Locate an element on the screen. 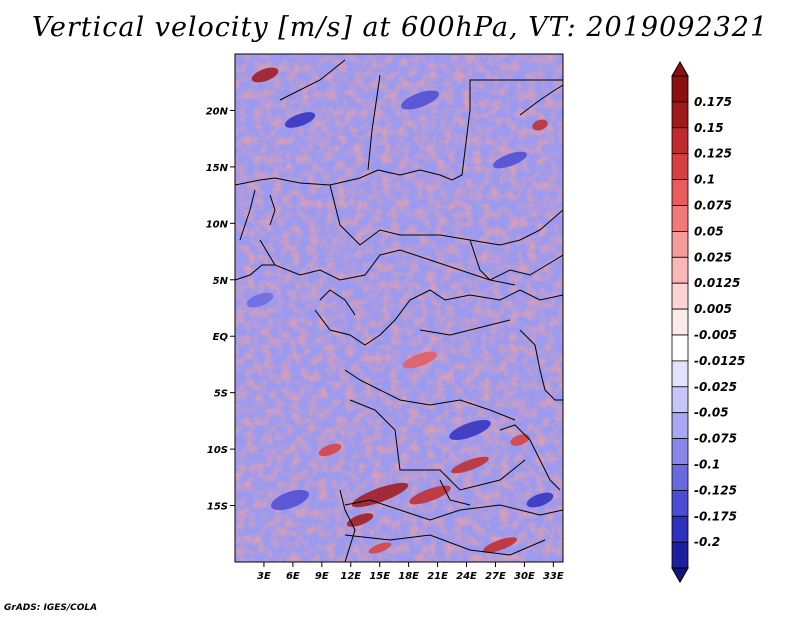 The height and width of the screenshot is (618, 800). colorbar-label: -0.2 is located at coordinates (707, 542).